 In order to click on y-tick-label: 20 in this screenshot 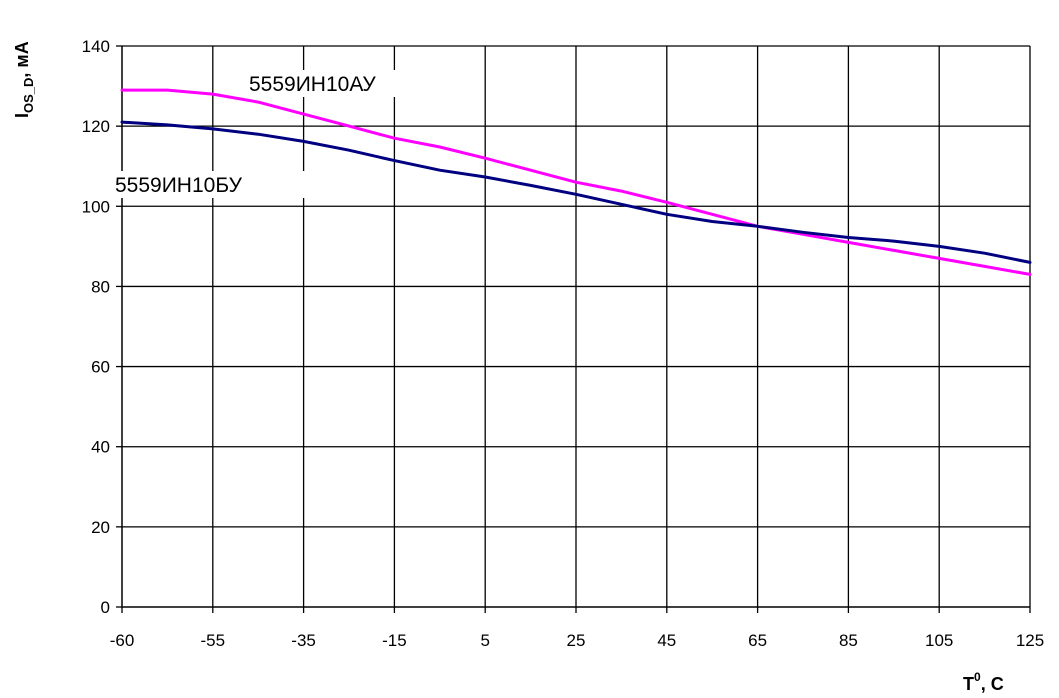, I will do `click(100, 527)`.